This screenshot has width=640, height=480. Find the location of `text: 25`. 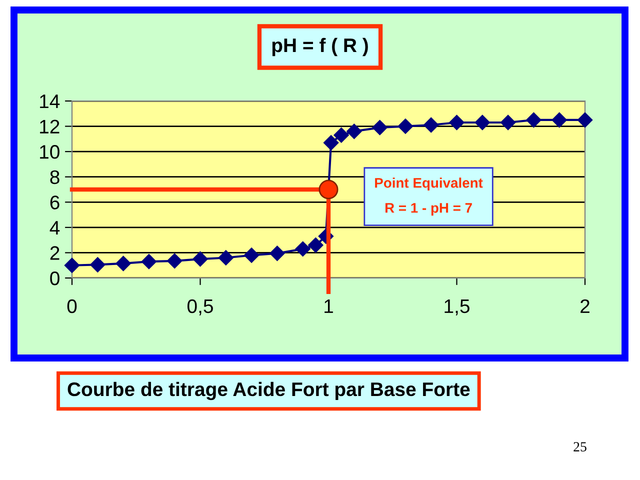

text: 25 is located at coordinates (580, 447).